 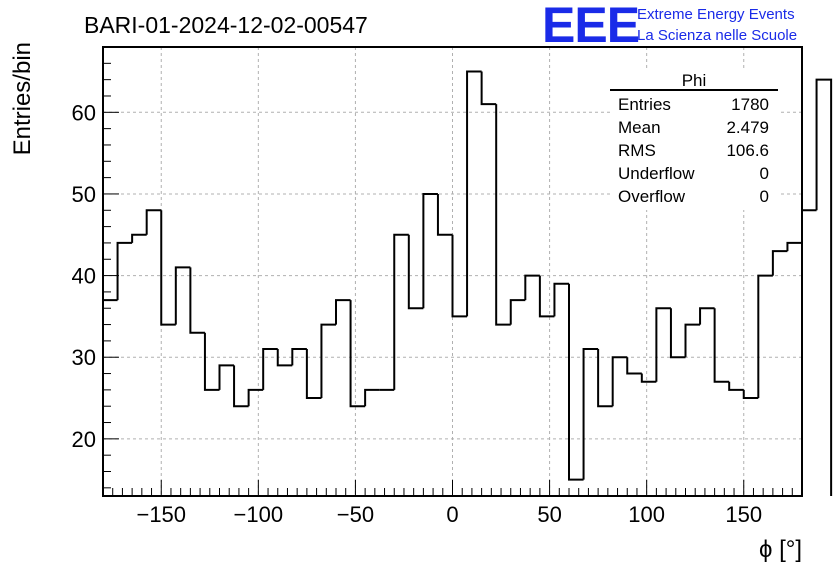 I want to click on stats-row-value: 1780, so click(x=750, y=104).